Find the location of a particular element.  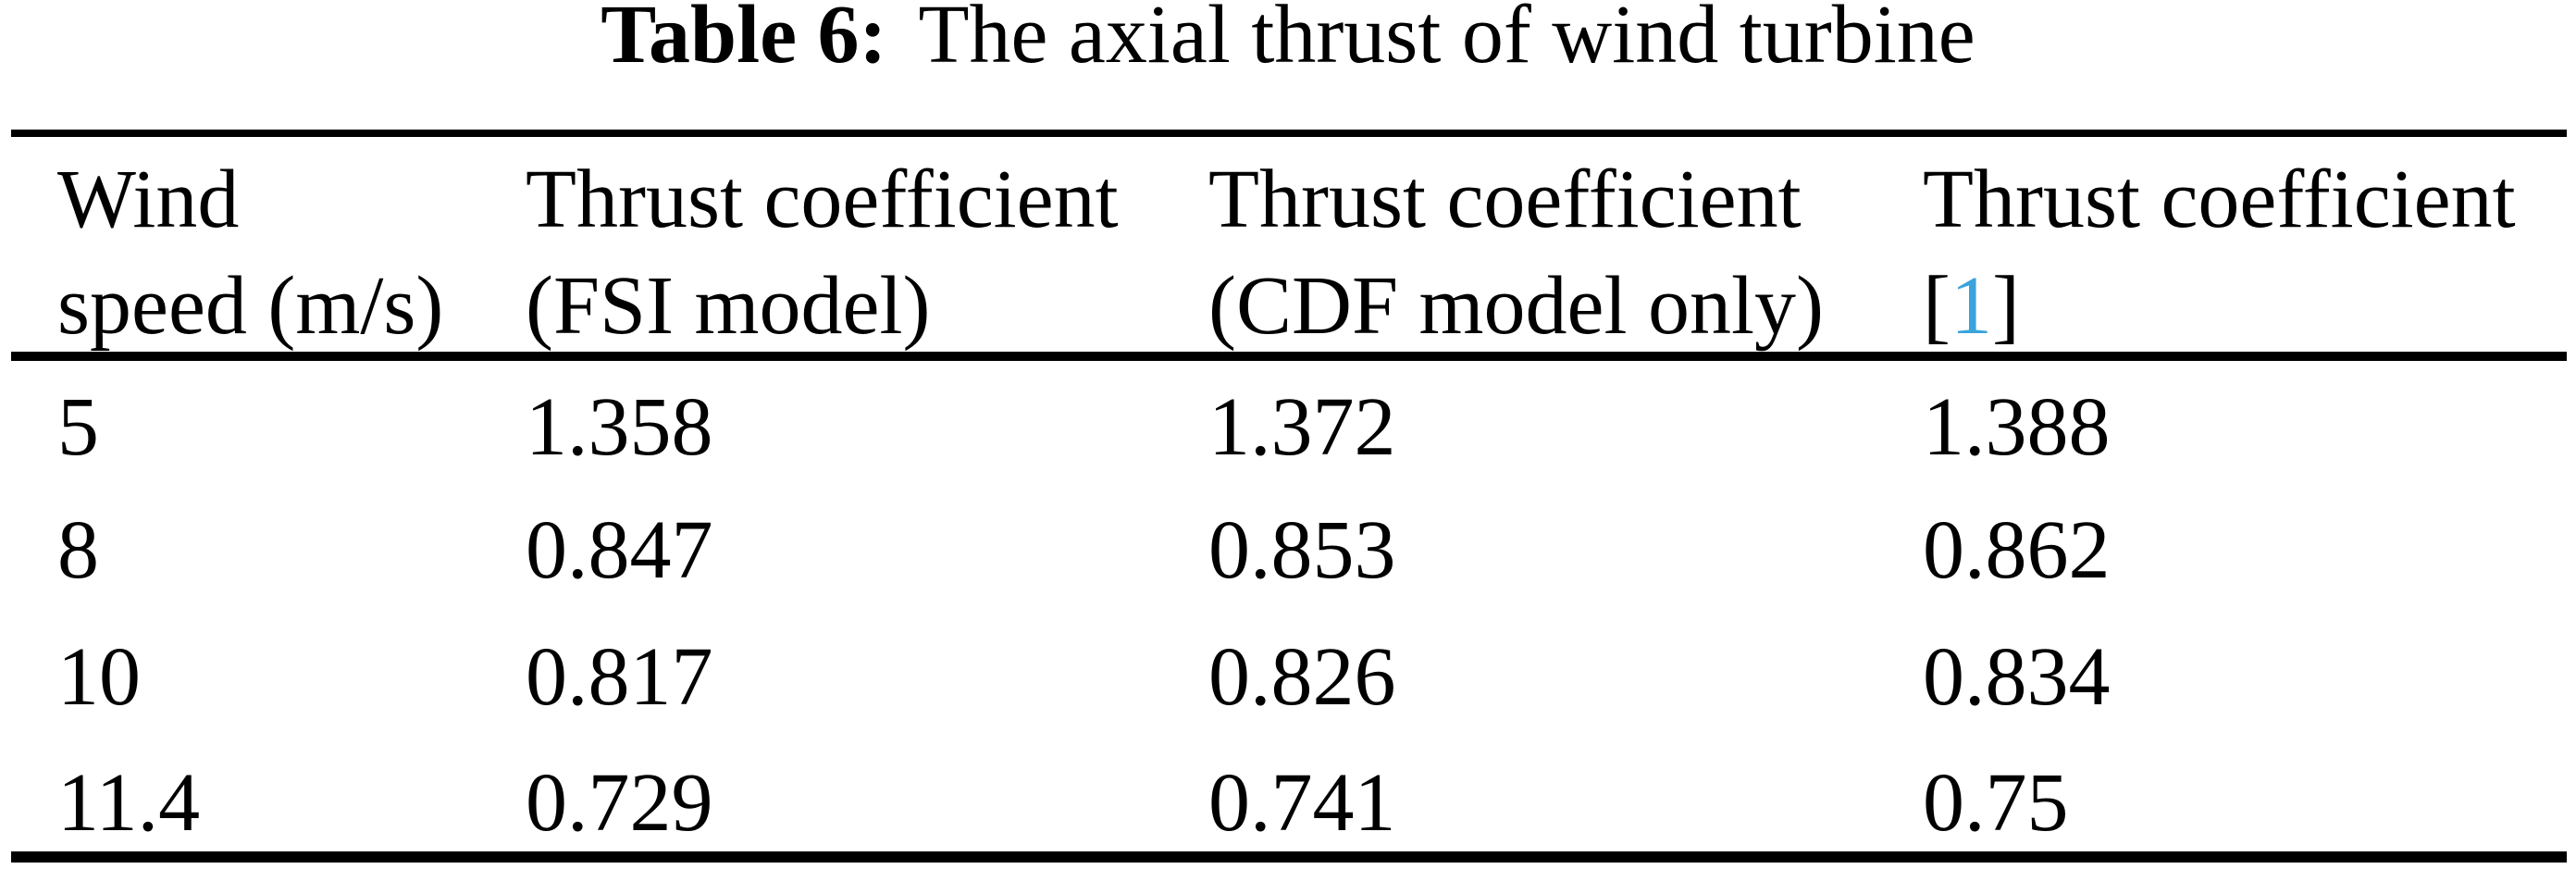

citation-bracket-close: ] is located at coordinates (2005, 306).